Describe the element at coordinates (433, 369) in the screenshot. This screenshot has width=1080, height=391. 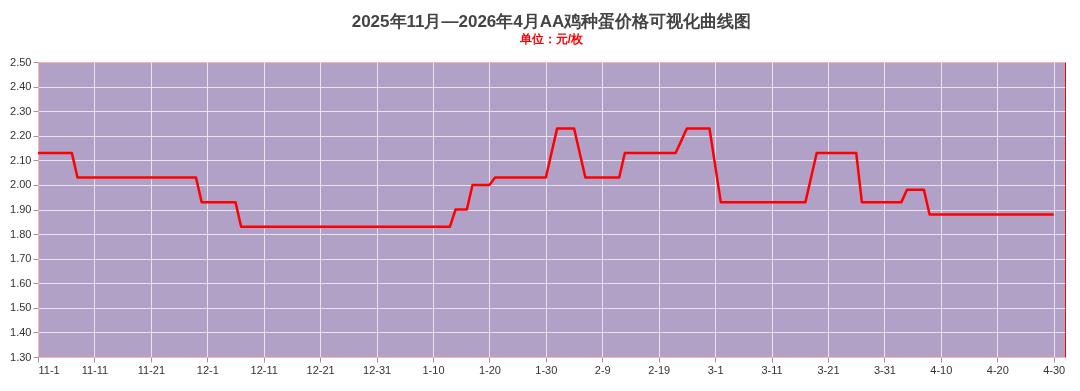
I see `x-tick-label: 1-10` at that location.